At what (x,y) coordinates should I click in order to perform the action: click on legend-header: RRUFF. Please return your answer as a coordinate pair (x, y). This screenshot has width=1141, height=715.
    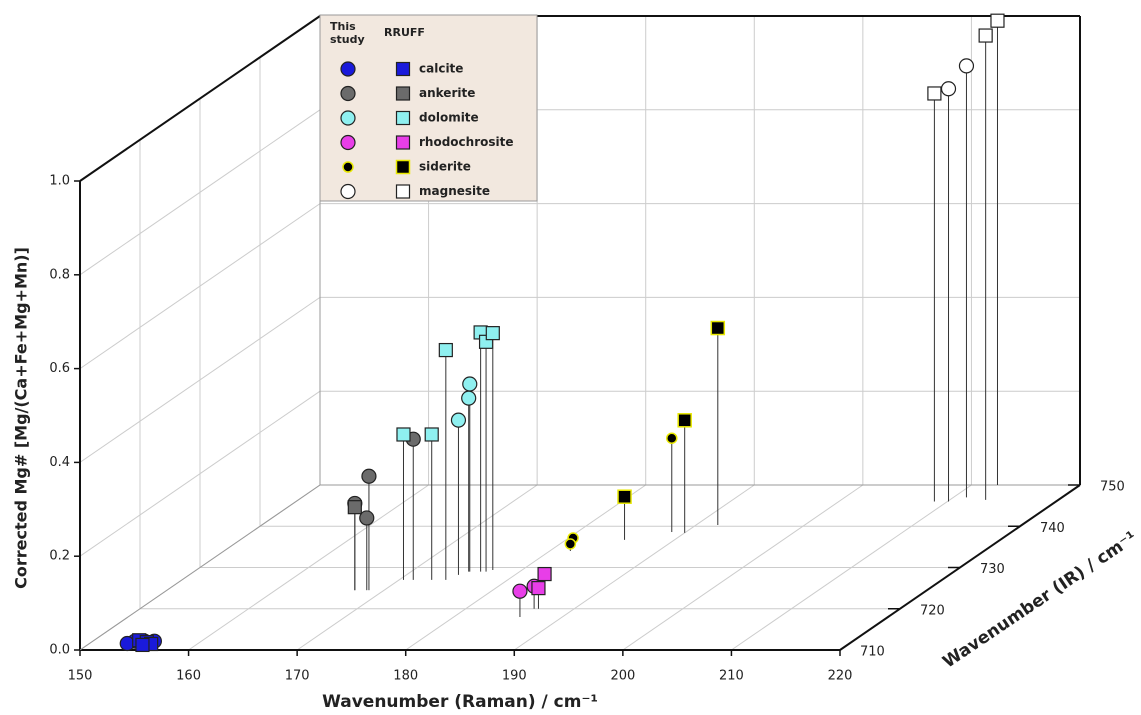
    Looking at the image, I should click on (404, 32).